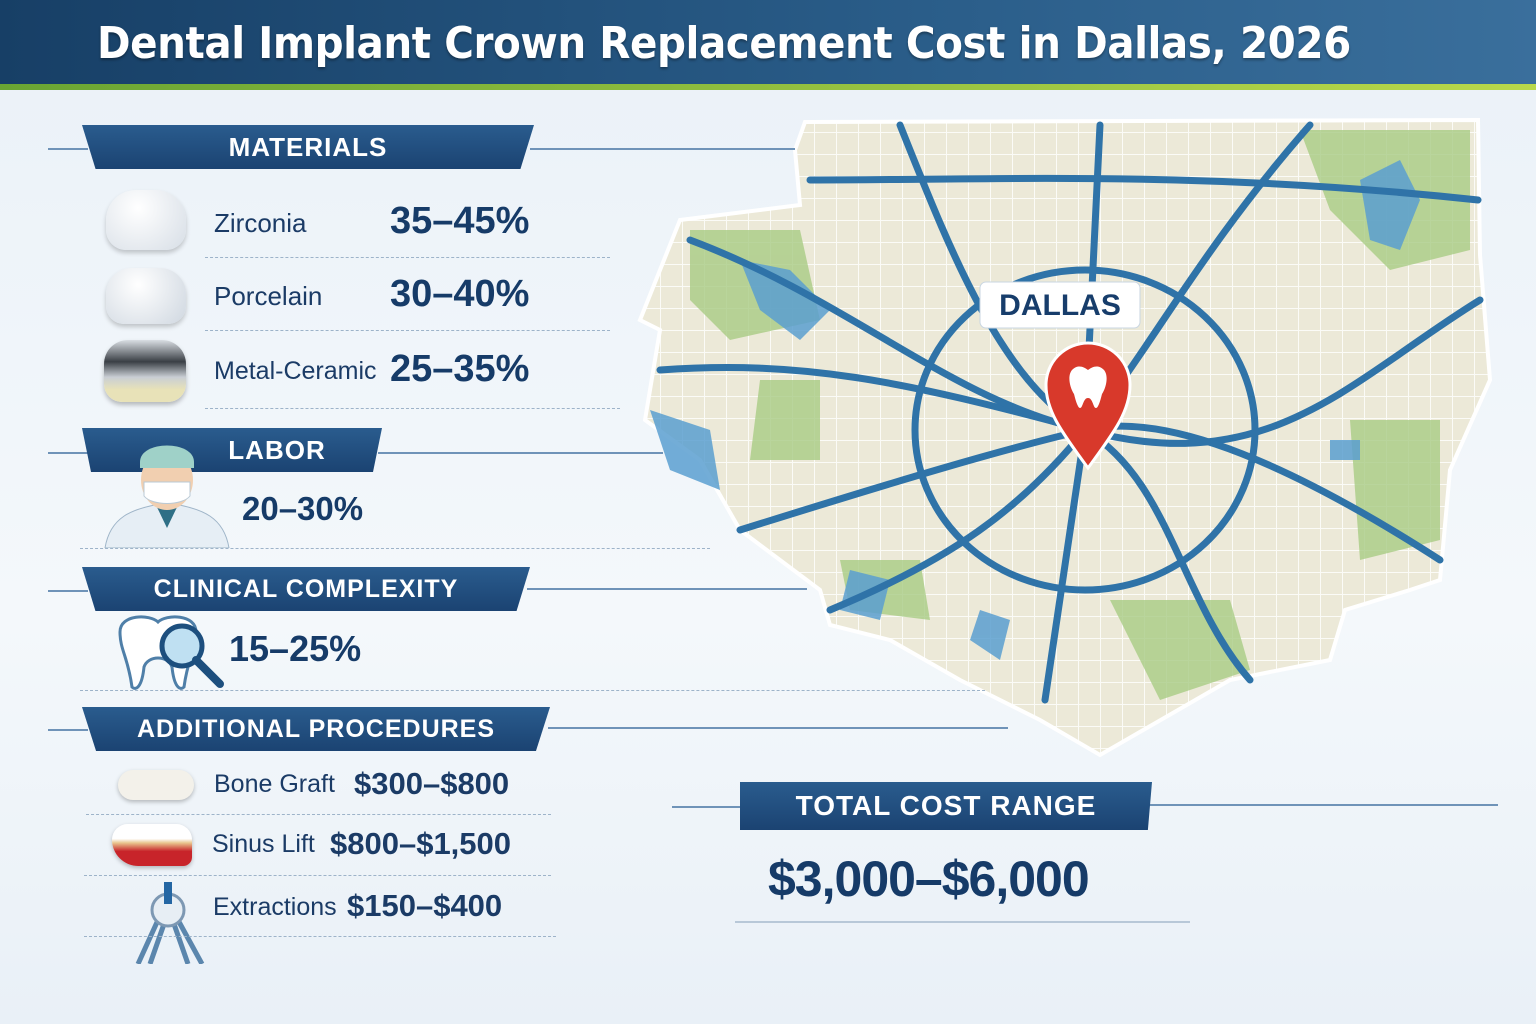  I want to click on tooth-magnifier-icon, so click(171, 652).